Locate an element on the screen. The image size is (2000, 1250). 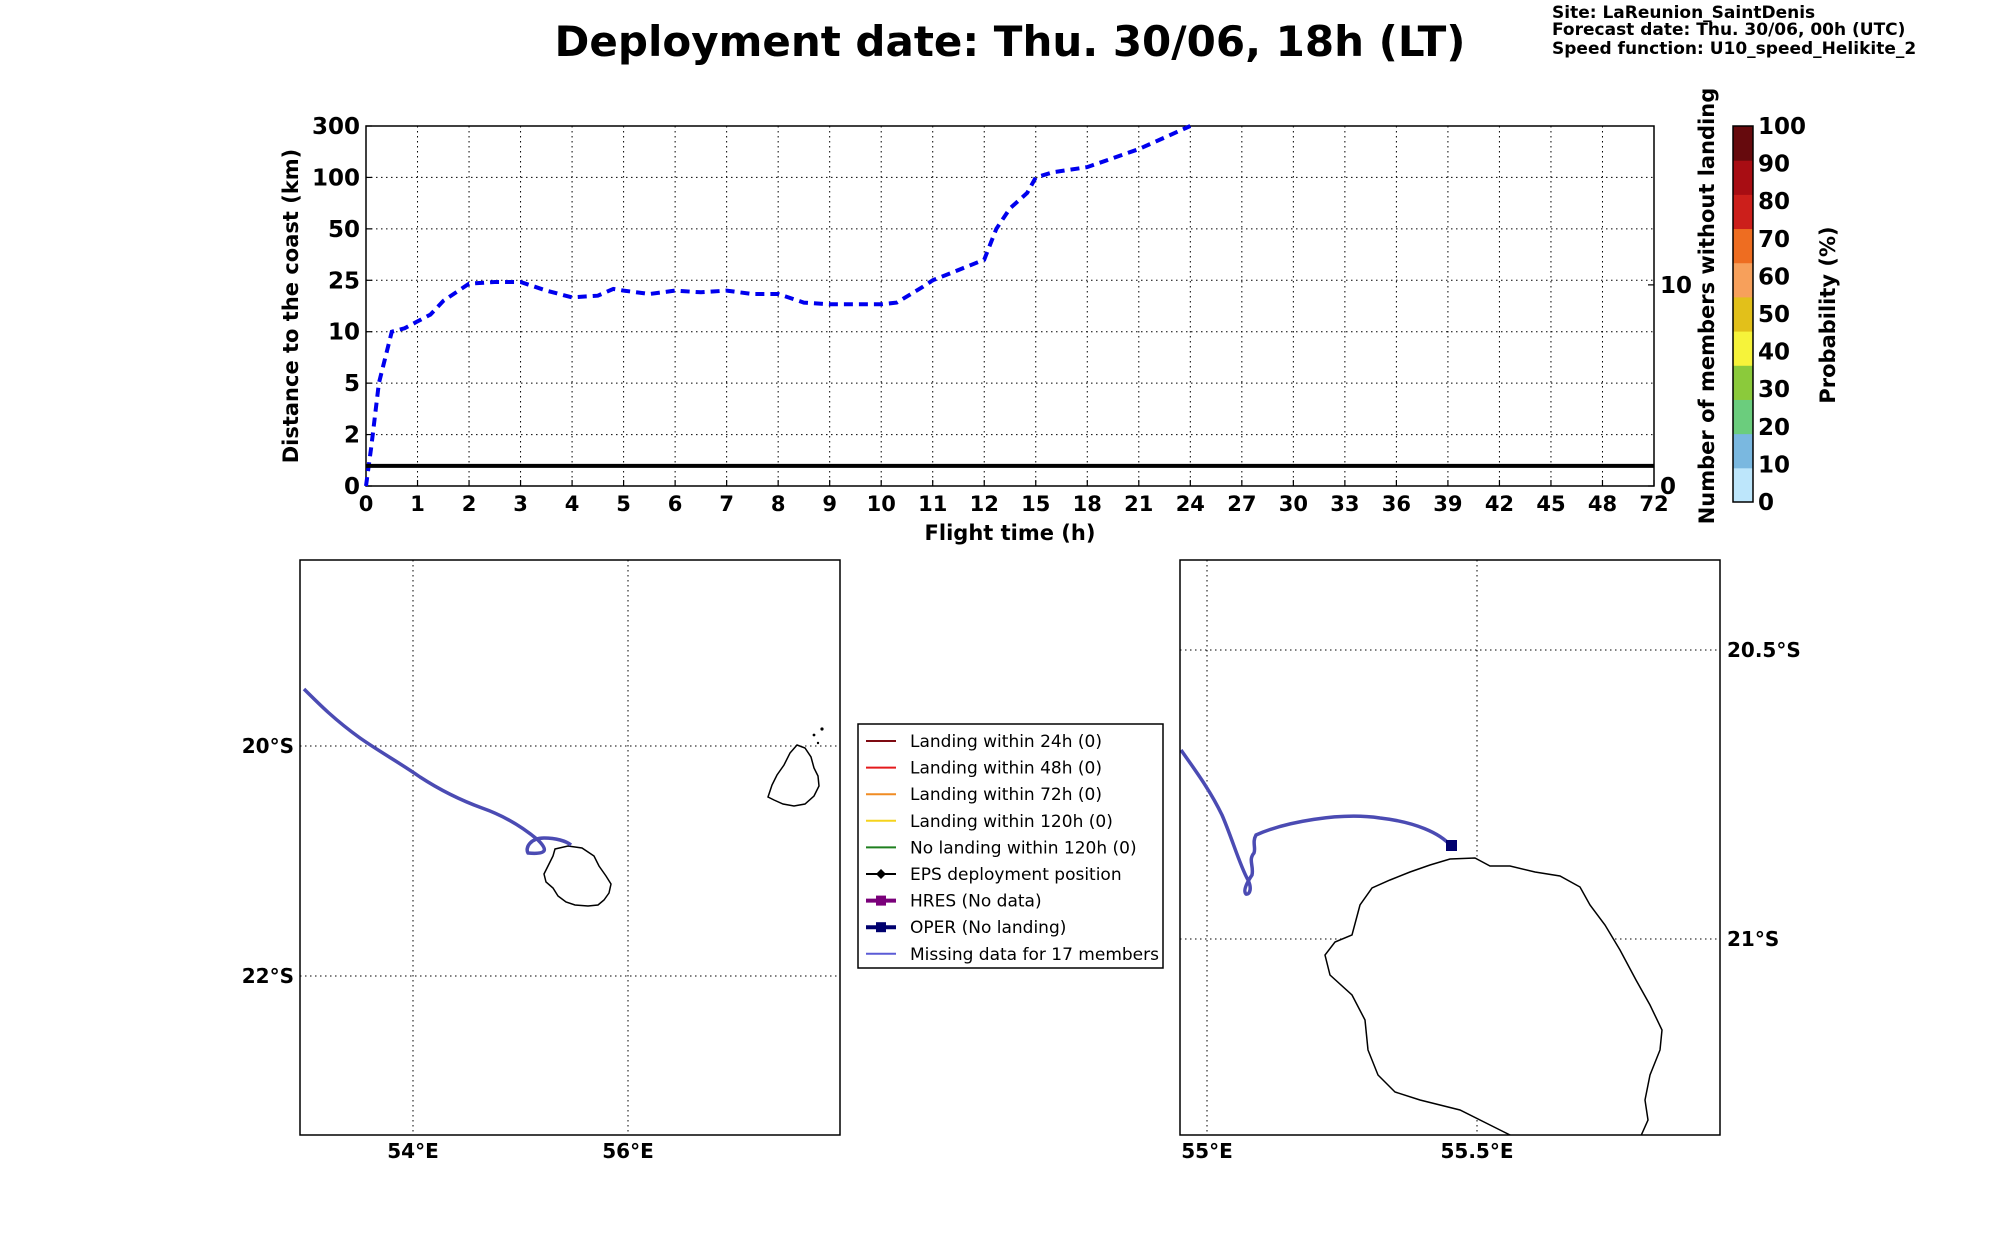
colorbar-tick-label: 100 is located at coordinates (1782, 127).